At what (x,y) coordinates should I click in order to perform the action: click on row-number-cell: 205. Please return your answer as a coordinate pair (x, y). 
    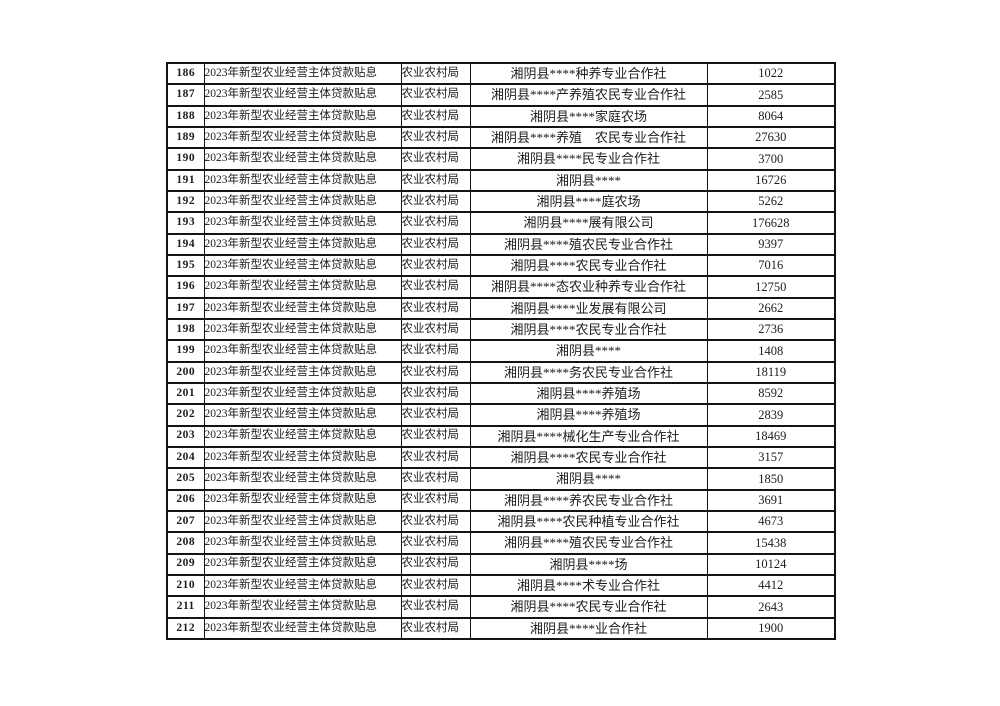
    Looking at the image, I should click on (185, 479).